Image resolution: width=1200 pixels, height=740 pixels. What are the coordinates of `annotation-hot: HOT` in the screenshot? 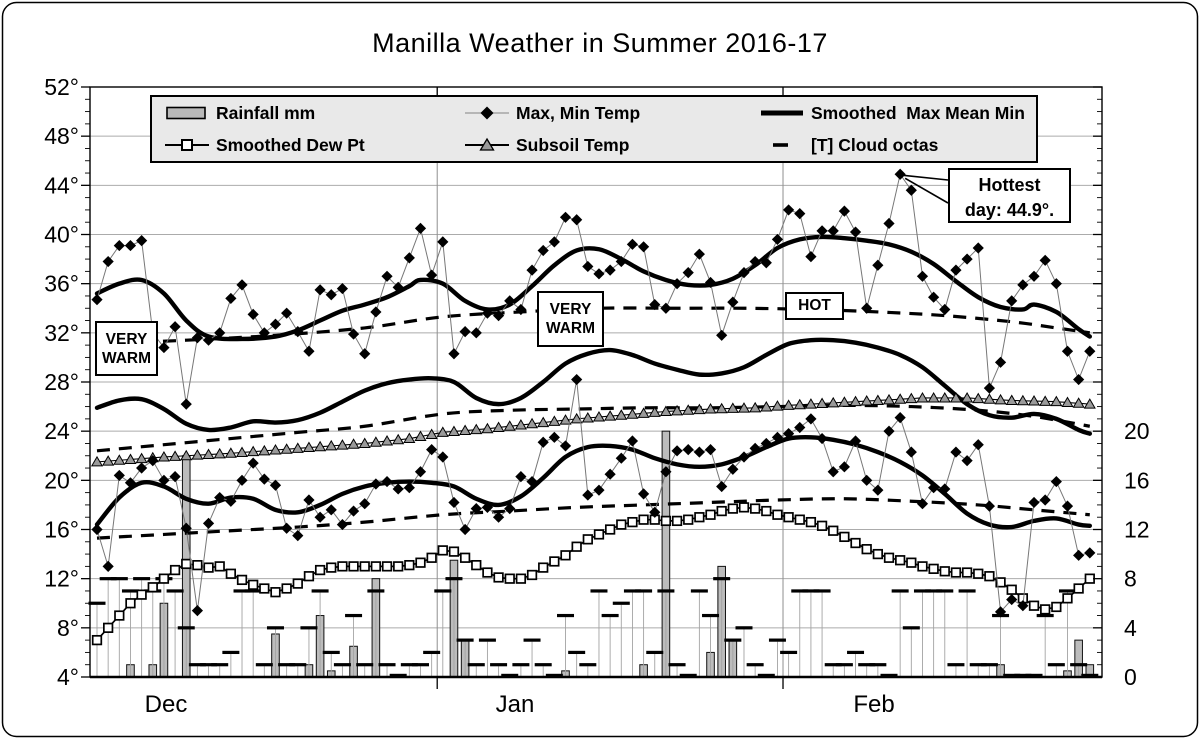 It's located at (814, 306).